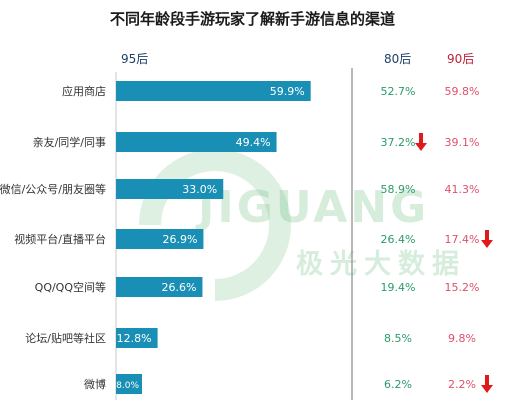 The width and height of the screenshot is (505, 400). I want to click on value-90: 17.4%, so click(462, 239).